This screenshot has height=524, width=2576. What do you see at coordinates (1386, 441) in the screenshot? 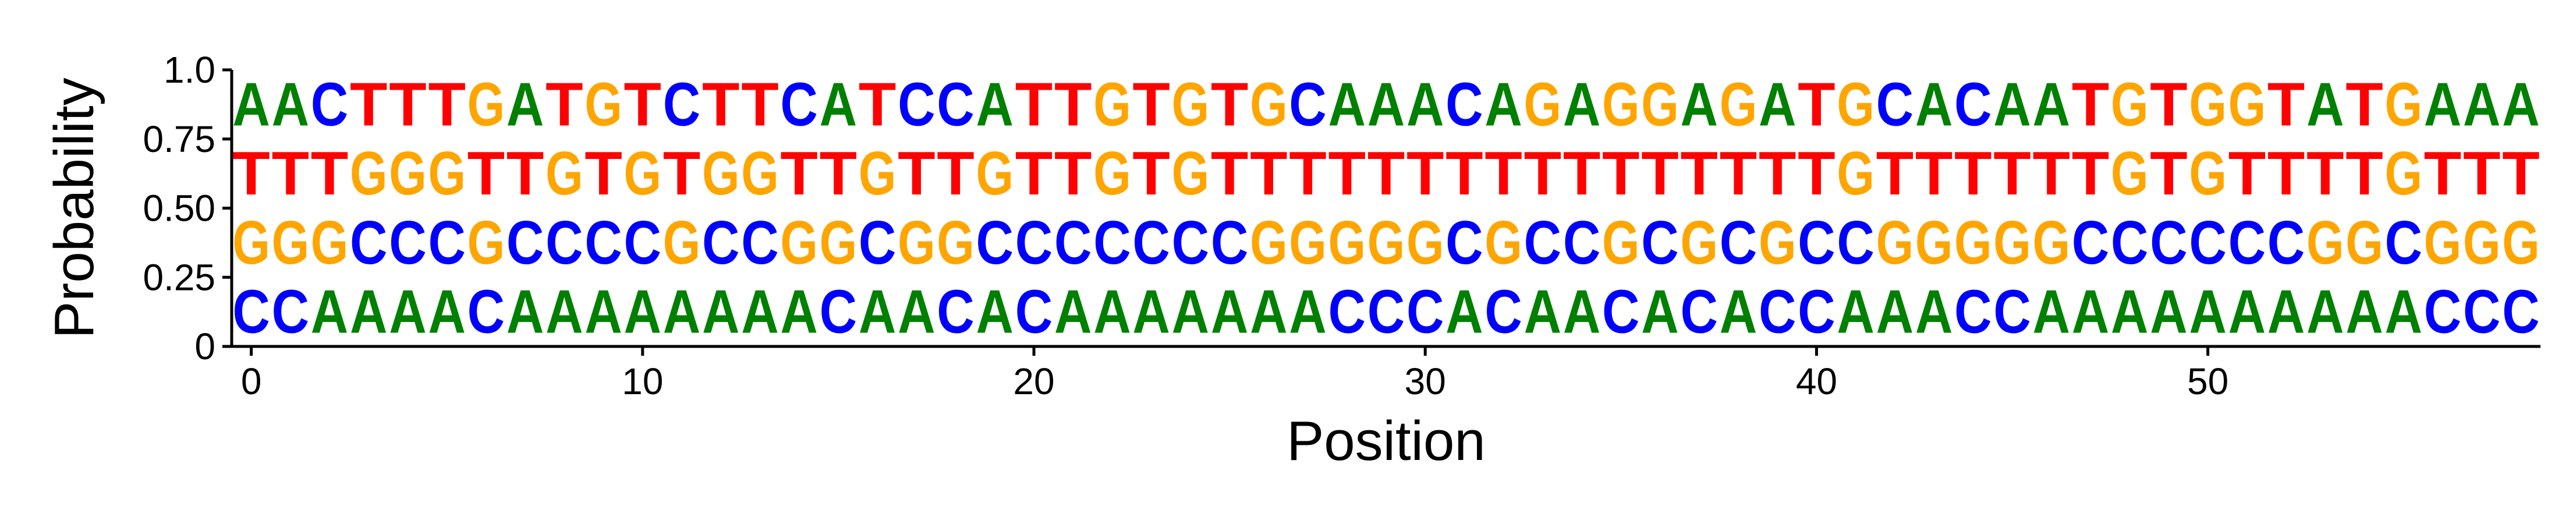
I see `x-axis-title: Position` at bounding box center [1386, 441].